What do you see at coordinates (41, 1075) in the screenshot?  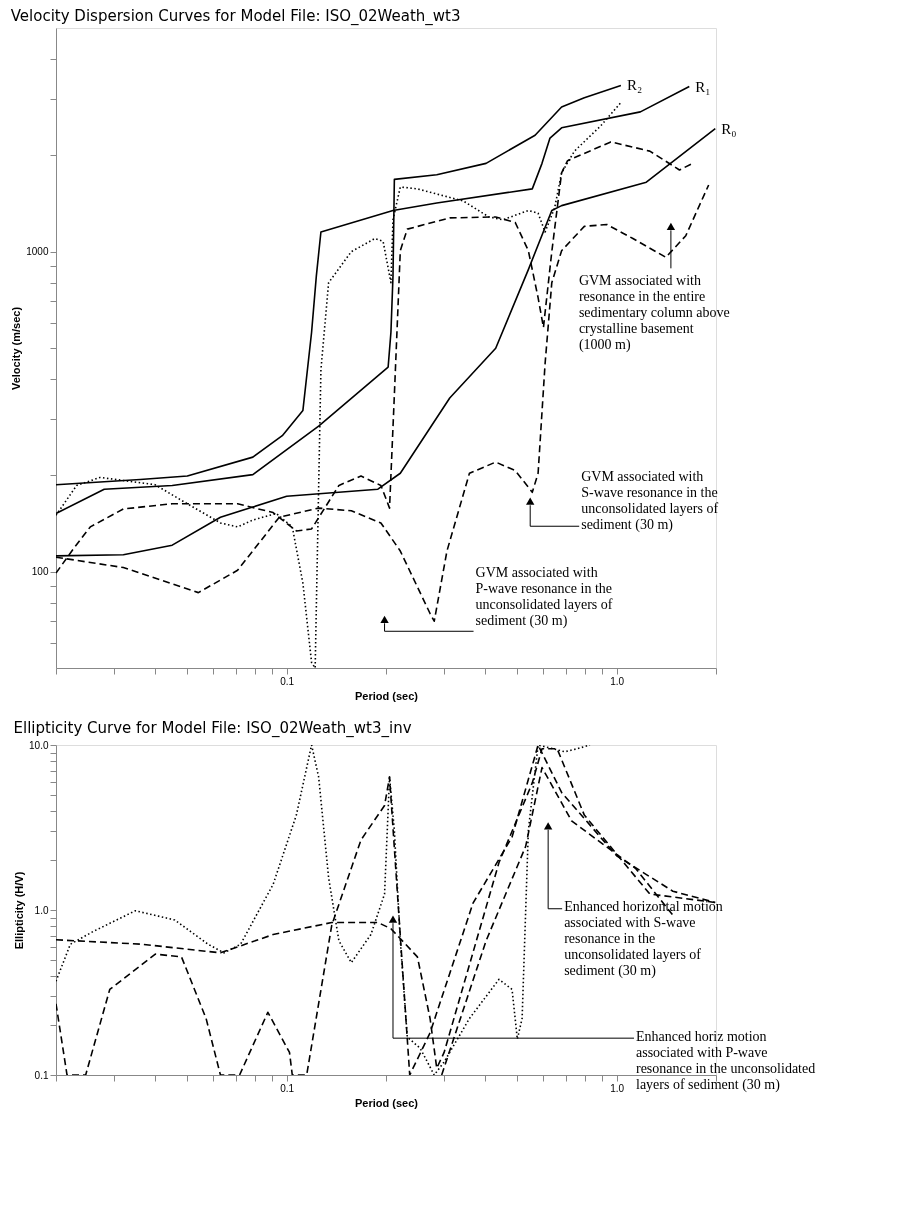 I see `y-tick-label: 0.1` at bounding box center [41, 1075].